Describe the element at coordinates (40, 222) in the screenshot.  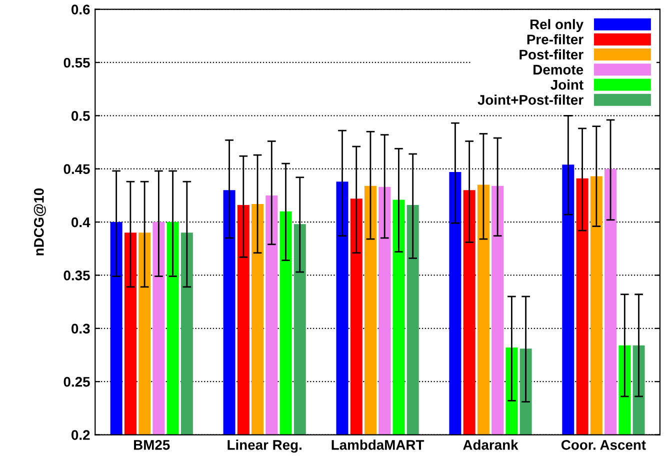
I see `y-axis-title: nDCG@10` at that location.